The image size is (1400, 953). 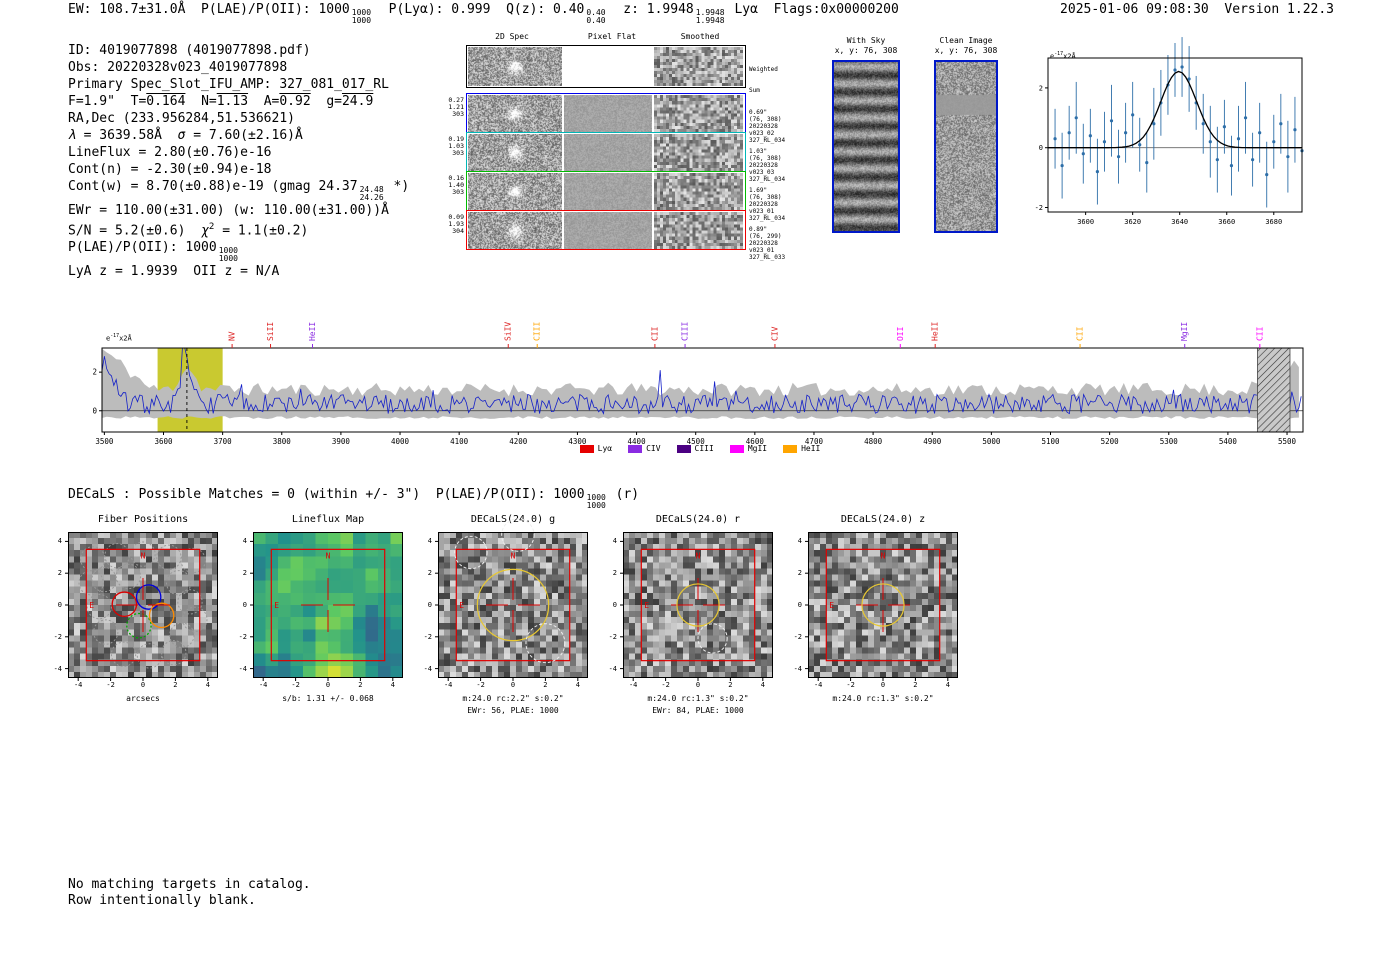 I want to click on footer-line-2: Row intentionally blank., so click(x=162, y=900).